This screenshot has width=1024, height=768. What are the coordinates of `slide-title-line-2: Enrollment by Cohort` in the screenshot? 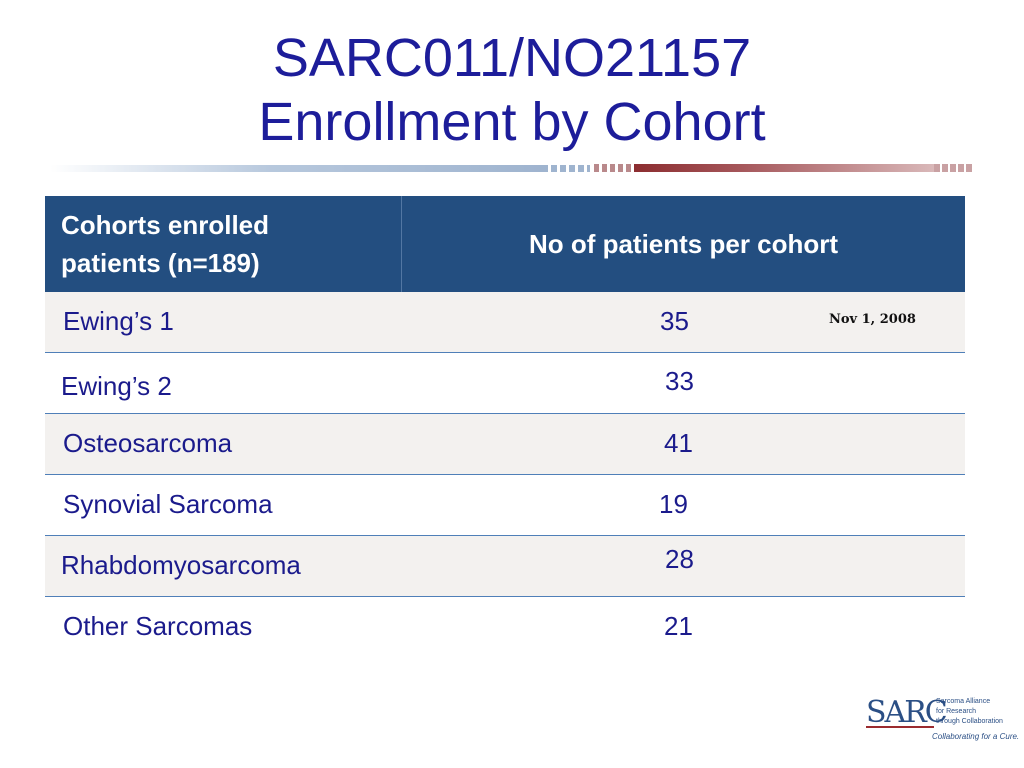 It's located at (512, 122).